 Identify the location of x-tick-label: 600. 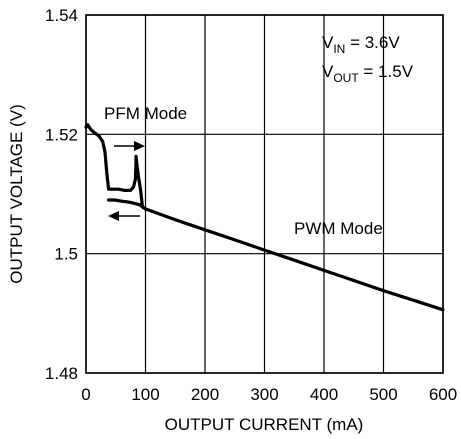
(443, 394).